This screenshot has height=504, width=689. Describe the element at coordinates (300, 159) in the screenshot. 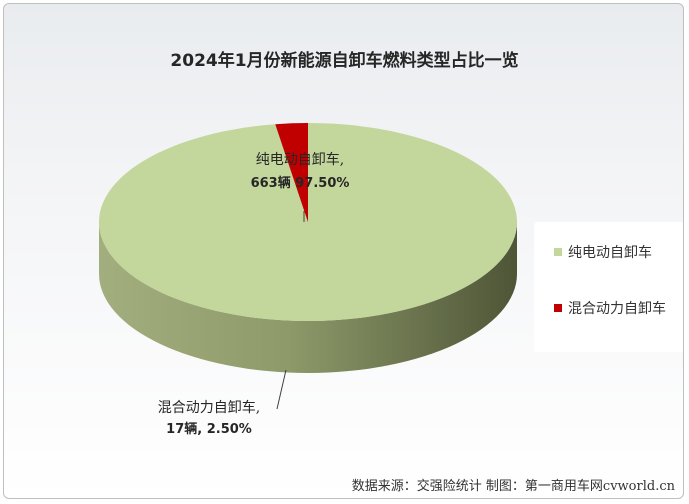

I see `data-label-ev-name: 纯电动自卸车,` at that location.